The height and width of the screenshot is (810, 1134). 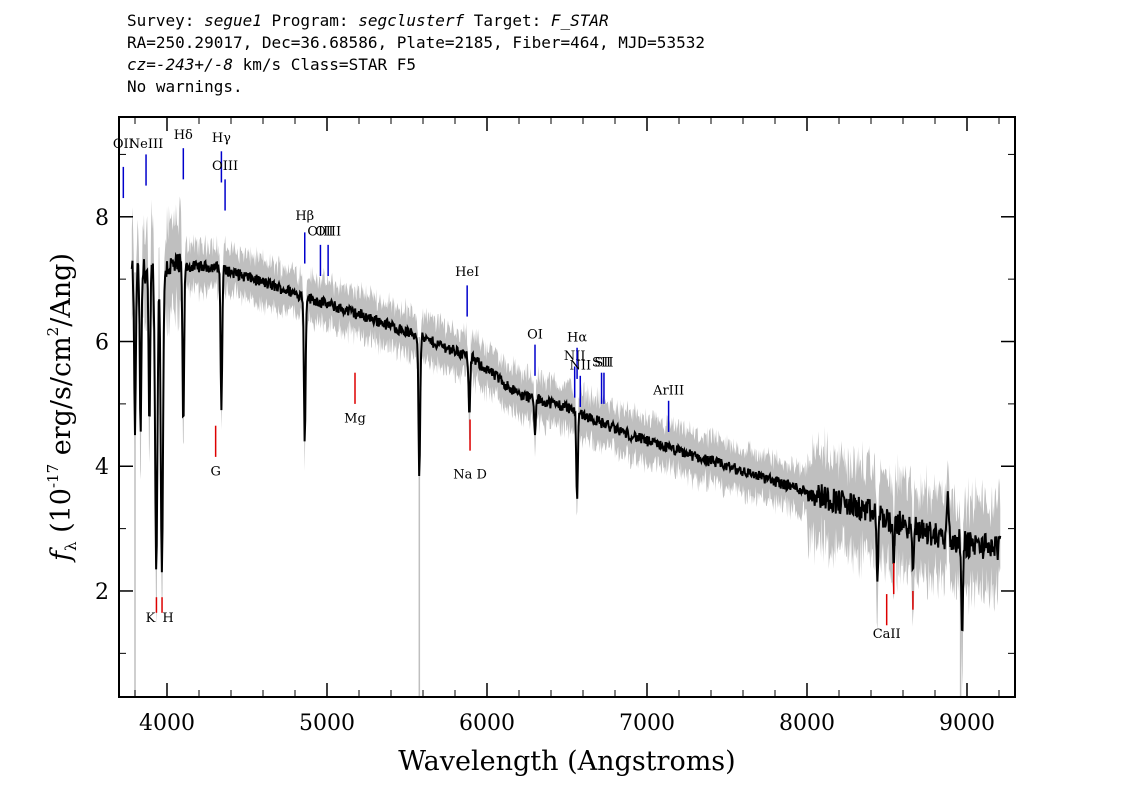 I want to click on y-tick-label: 2, so click(x=102, y=592).